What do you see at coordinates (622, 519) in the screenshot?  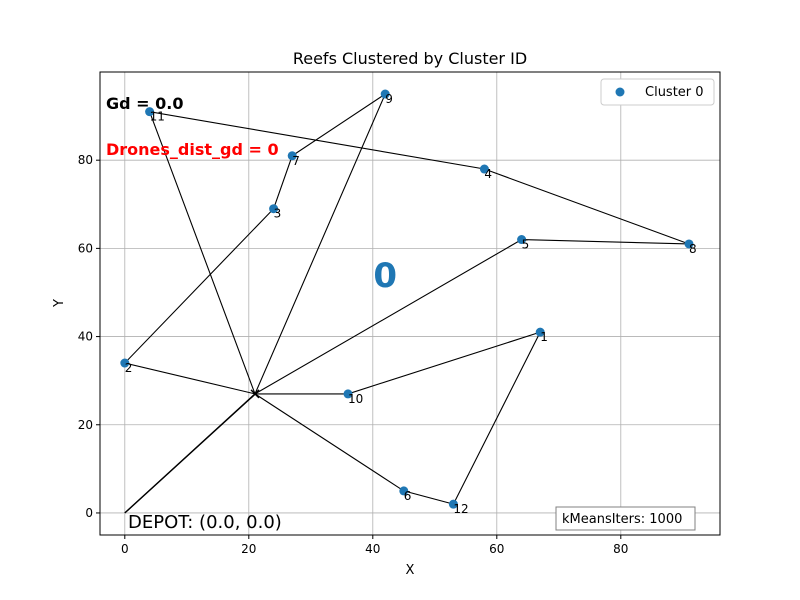 I see `kmeans-annotation: kMeansIters: 1000` at bounding box center [622, 519].